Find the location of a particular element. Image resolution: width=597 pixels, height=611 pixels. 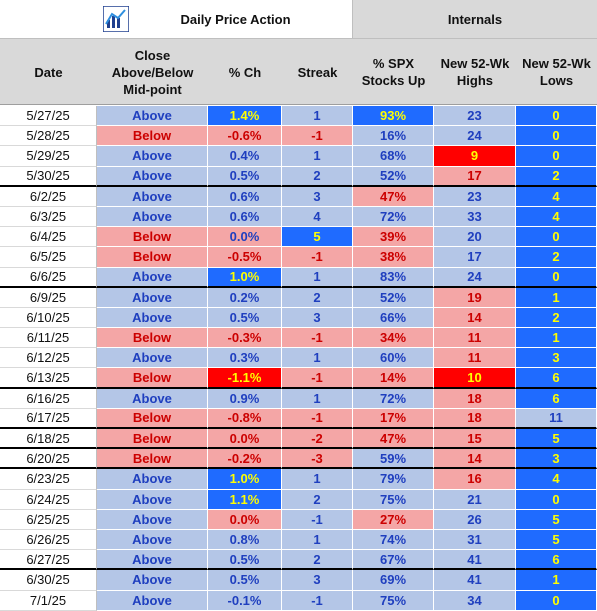

pct-change-cell: -0.2% is located at coordinates (245, 459).